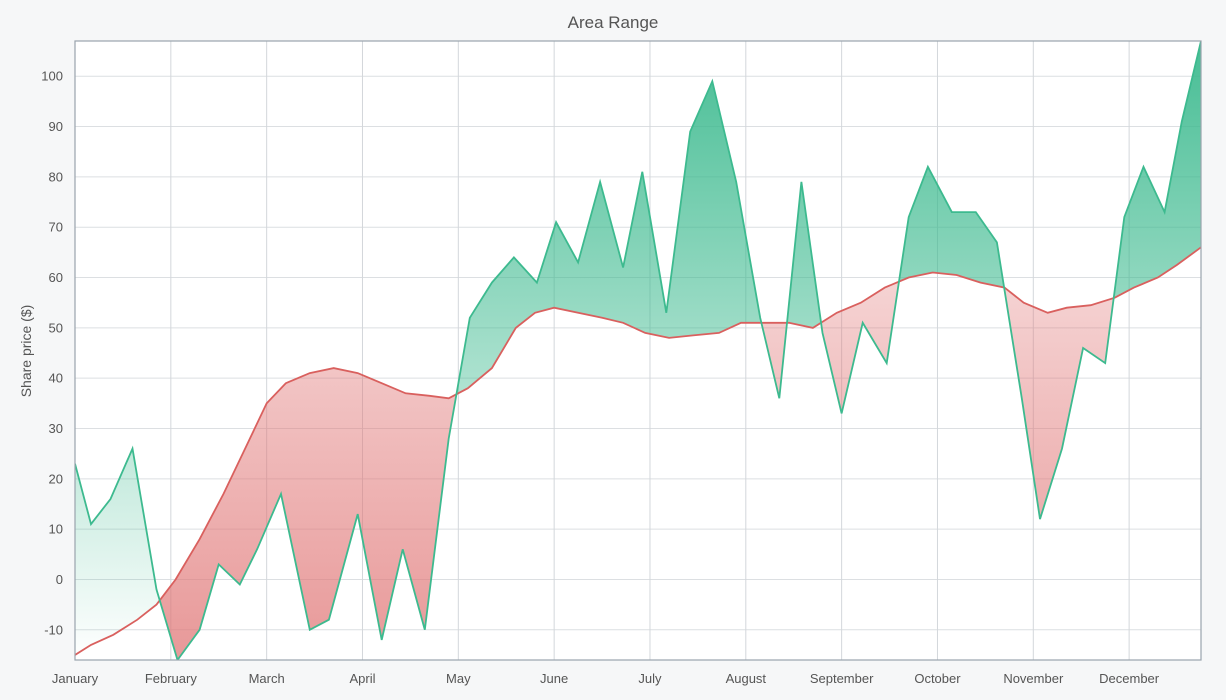 This screenshot has width=1226, height=700. Describe the element at coordinates (171, 678) in the screenshot. I see `x-tick-label: February` at that location.